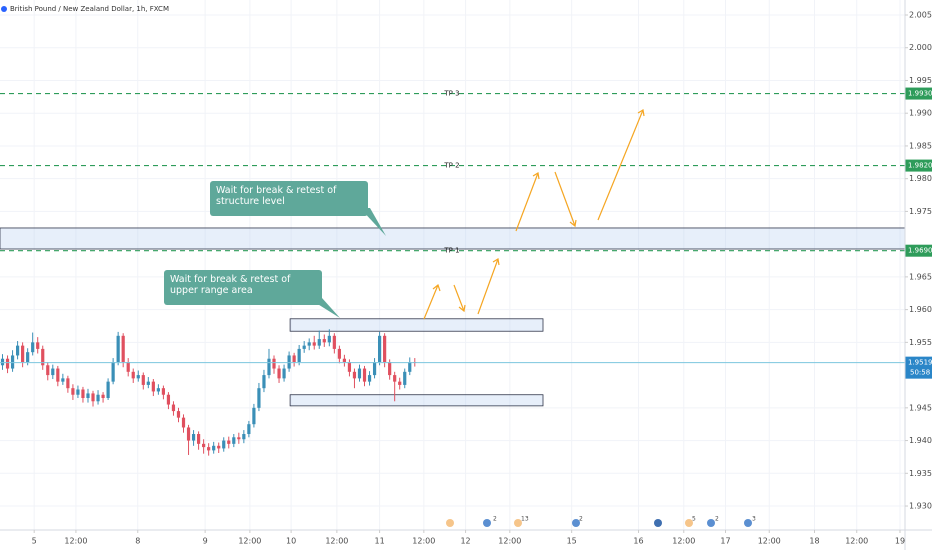  I want to click on event-count: 13, so click(525, 519).